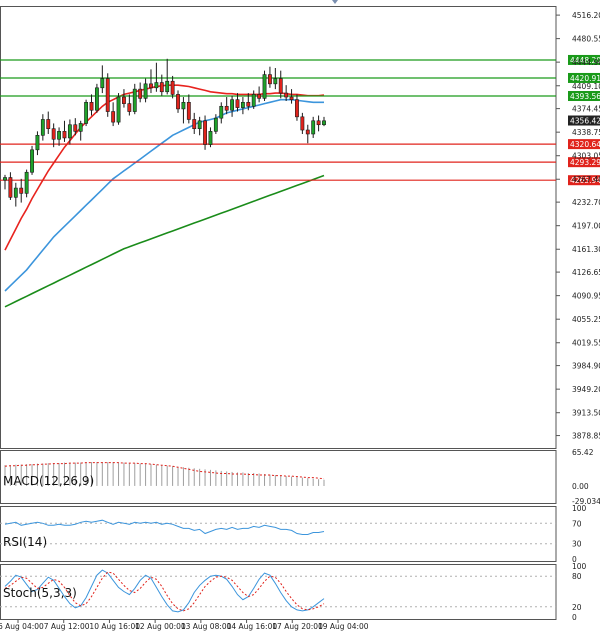 The height and width of the screenshot is (634, 600). Describe the element at coordinates (252, 626) in the screenshot. I see `time-tick-label: 14 Aug 16:00` at that location.